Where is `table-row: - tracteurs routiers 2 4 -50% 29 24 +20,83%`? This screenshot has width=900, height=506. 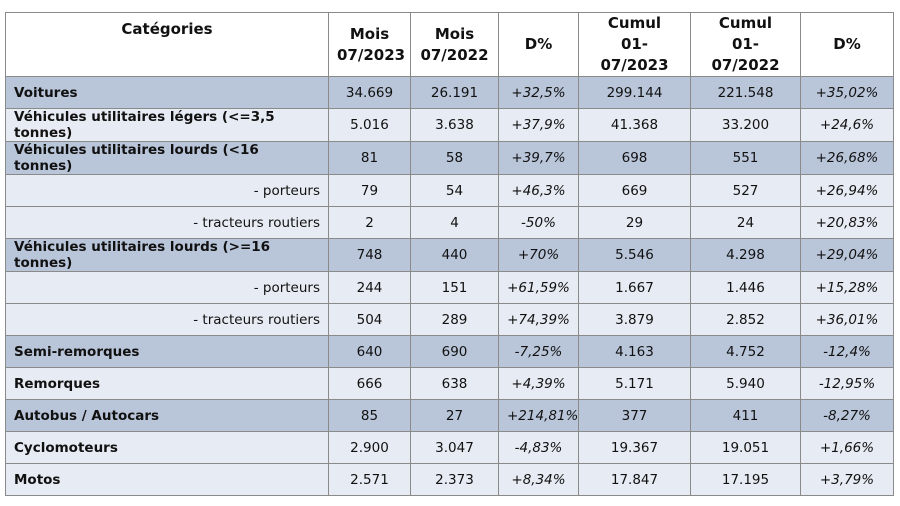
table-row: - tracteurs routiers 2 4 -50% 29 24 +20,83% is located at coordinates (449, 222).